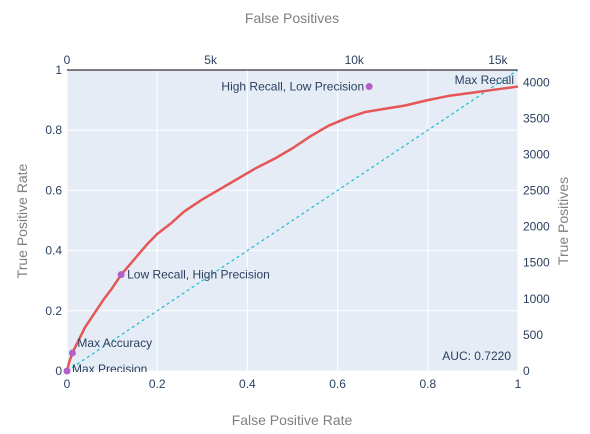 This screenshot has width=590, height=434. I want to click on y2-tick-label: 0, so click(526, 371).